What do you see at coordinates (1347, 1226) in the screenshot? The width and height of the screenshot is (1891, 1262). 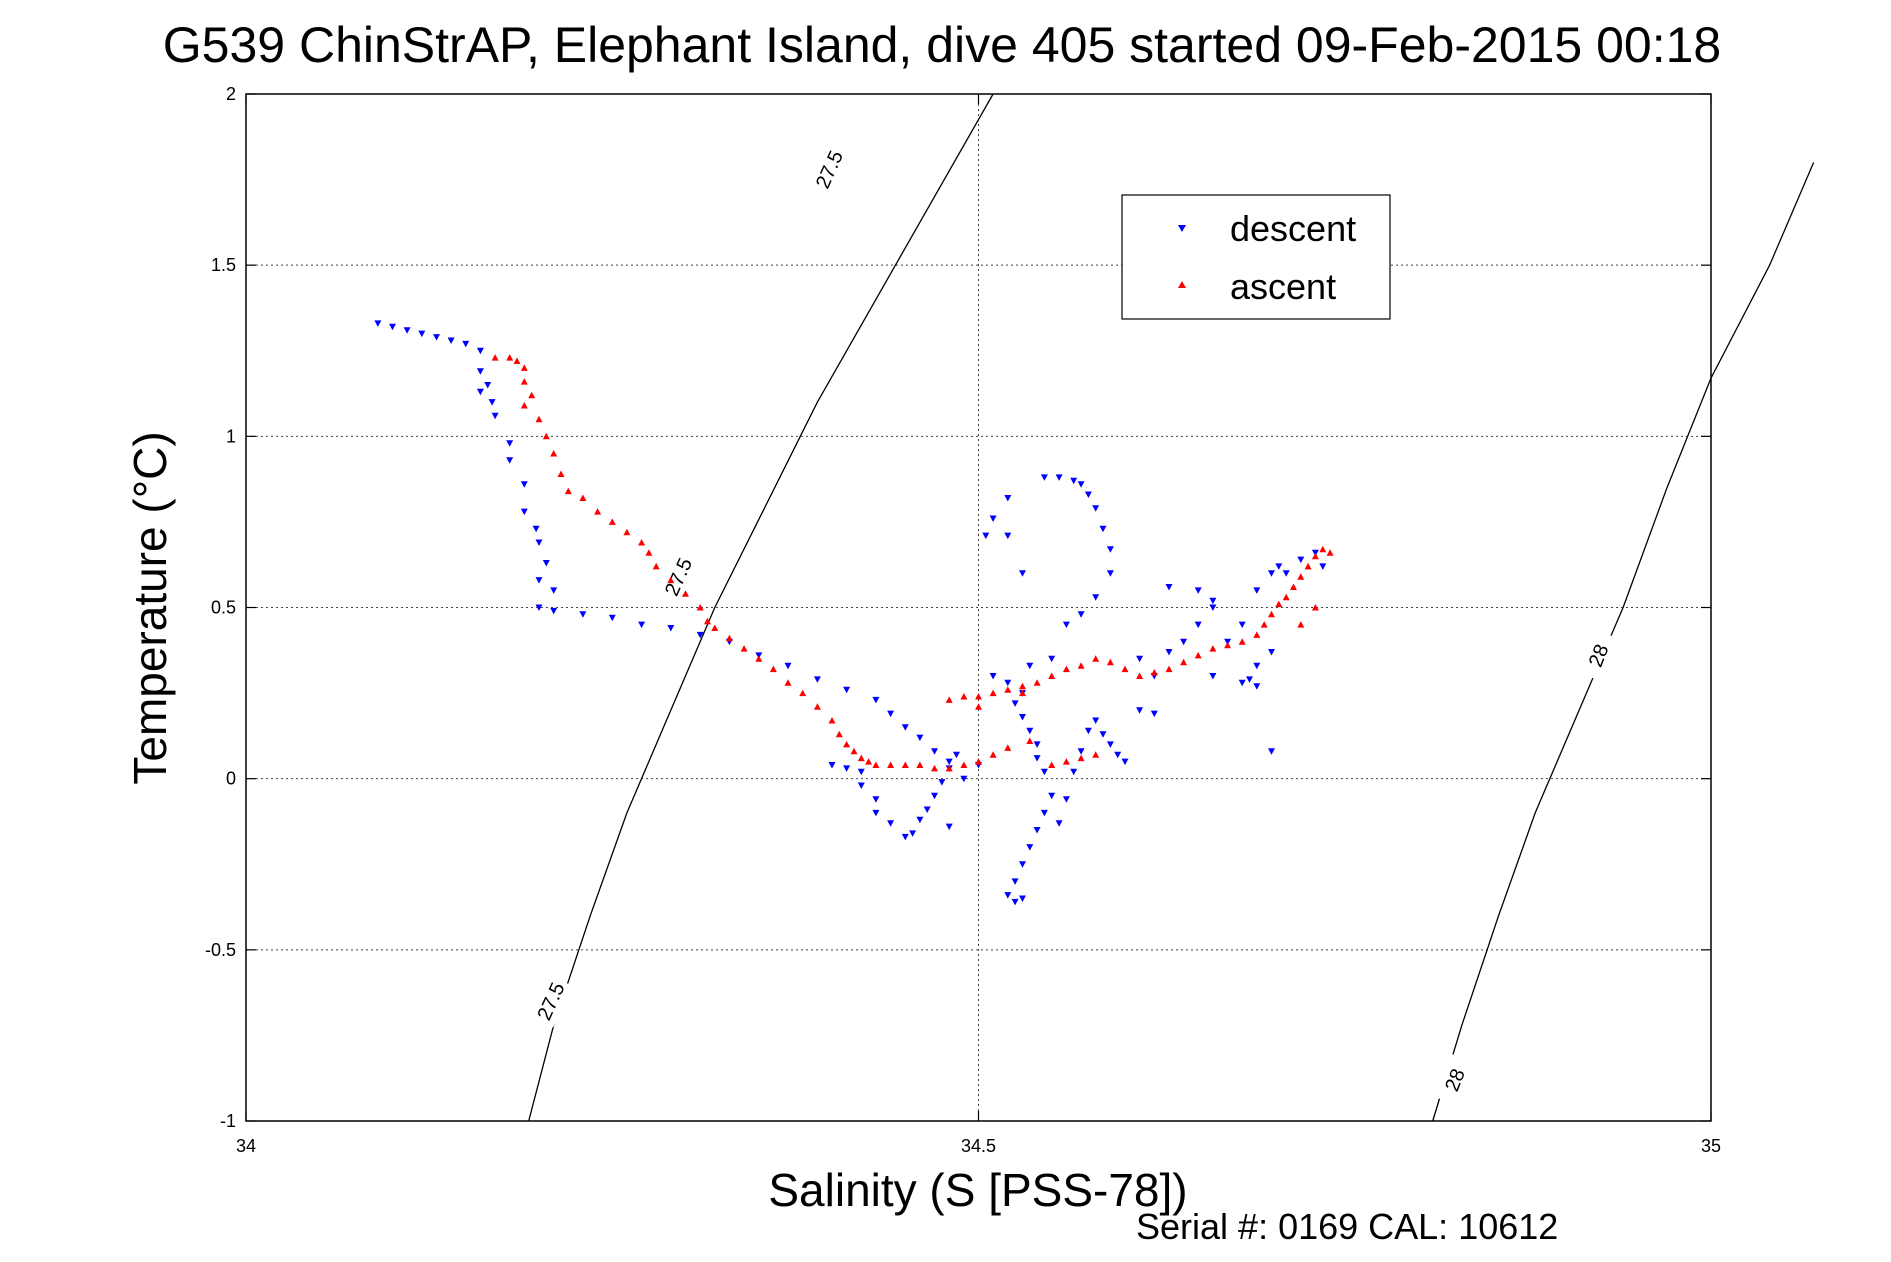 I see `serial-footer: Serial #: 0169 CAL: 10612` at bounding box center [1347, 1226].